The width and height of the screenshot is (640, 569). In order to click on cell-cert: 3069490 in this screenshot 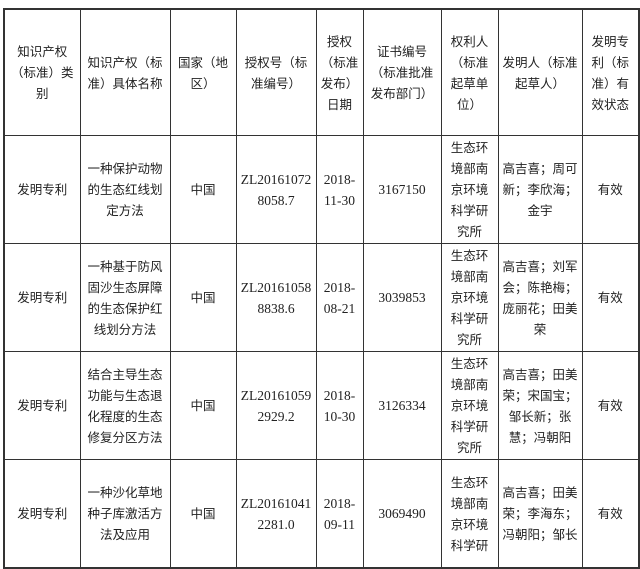, I will do `click(402, 514)`.